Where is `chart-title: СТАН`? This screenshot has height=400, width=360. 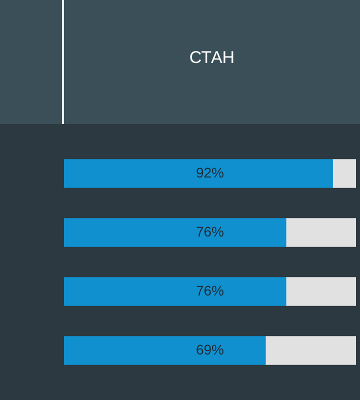
chart-title: СТАН is located at coordinates (212, 58).